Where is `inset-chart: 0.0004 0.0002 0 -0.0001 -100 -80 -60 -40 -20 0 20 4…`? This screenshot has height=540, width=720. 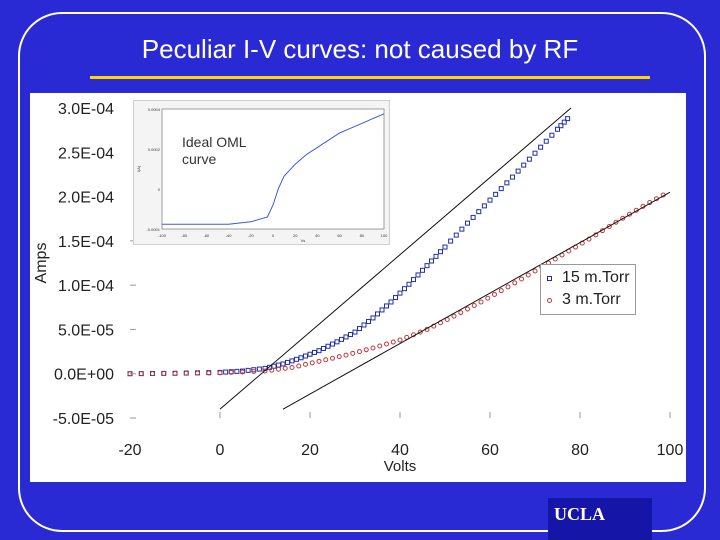 inset-chart: 0.0004 0.0002 0 -0.0001 -100 -80 -60 -40 -20 0 20 4… is located at coordinates (261, 172).